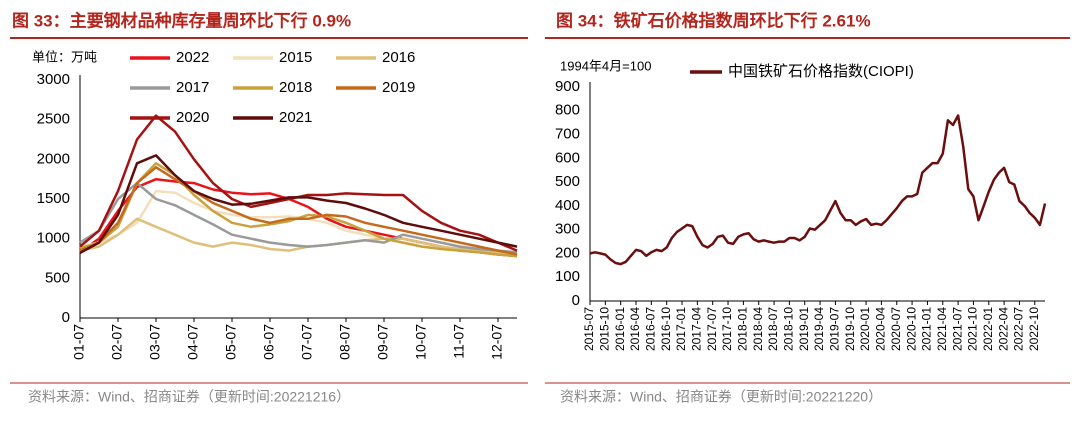 Image resolution: width=1080 pixels, height=422 pixels. Describe the element at coordinates (155, 342) in the screenshot. I see `x-tick-label: 03-07` at that location.